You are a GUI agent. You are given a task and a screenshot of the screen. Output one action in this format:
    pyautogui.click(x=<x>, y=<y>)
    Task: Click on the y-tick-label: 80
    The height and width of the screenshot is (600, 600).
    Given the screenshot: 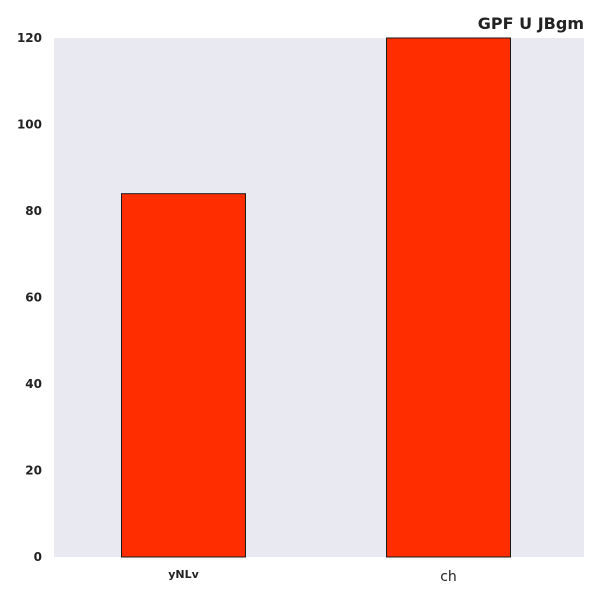 What is the action you would take?
    pyautogui.click(x=33, y=211)
    